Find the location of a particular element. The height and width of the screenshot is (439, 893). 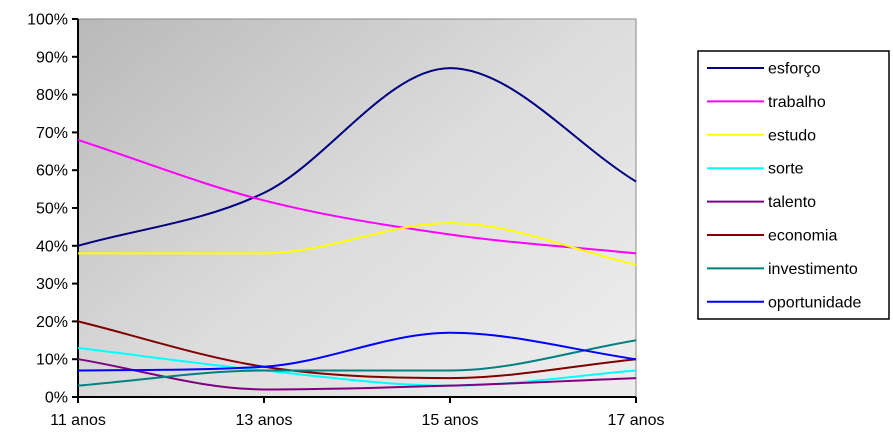

y-tick-label: 100% is located at coordinates (47, 20).